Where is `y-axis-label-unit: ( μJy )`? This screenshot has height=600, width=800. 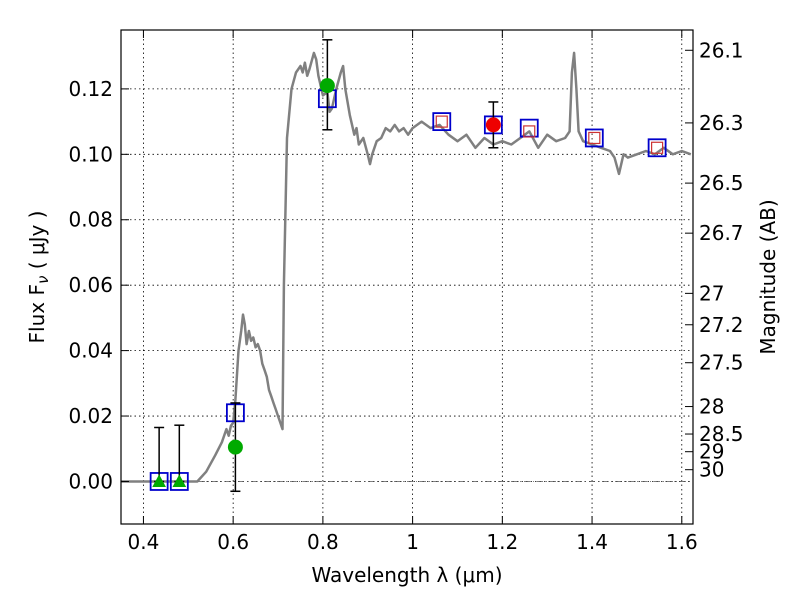
y-axis-label-unit: ( μJy ) is located at coordinates (37, 243).